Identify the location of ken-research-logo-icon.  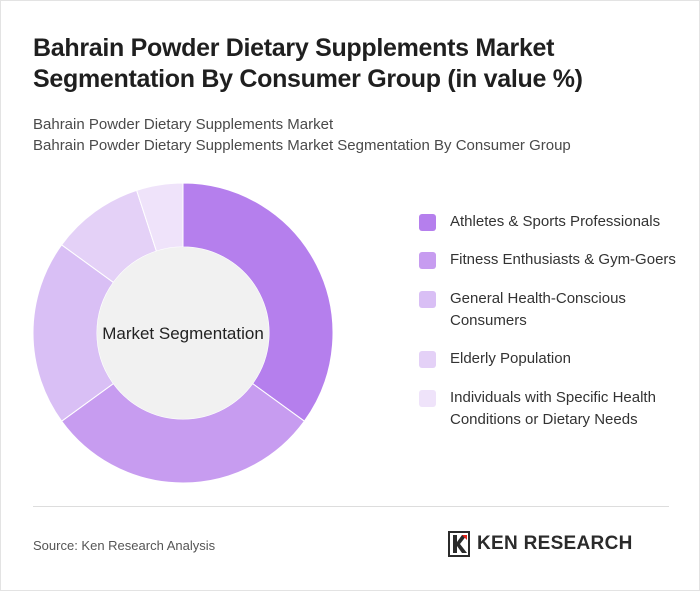
(459, 544).